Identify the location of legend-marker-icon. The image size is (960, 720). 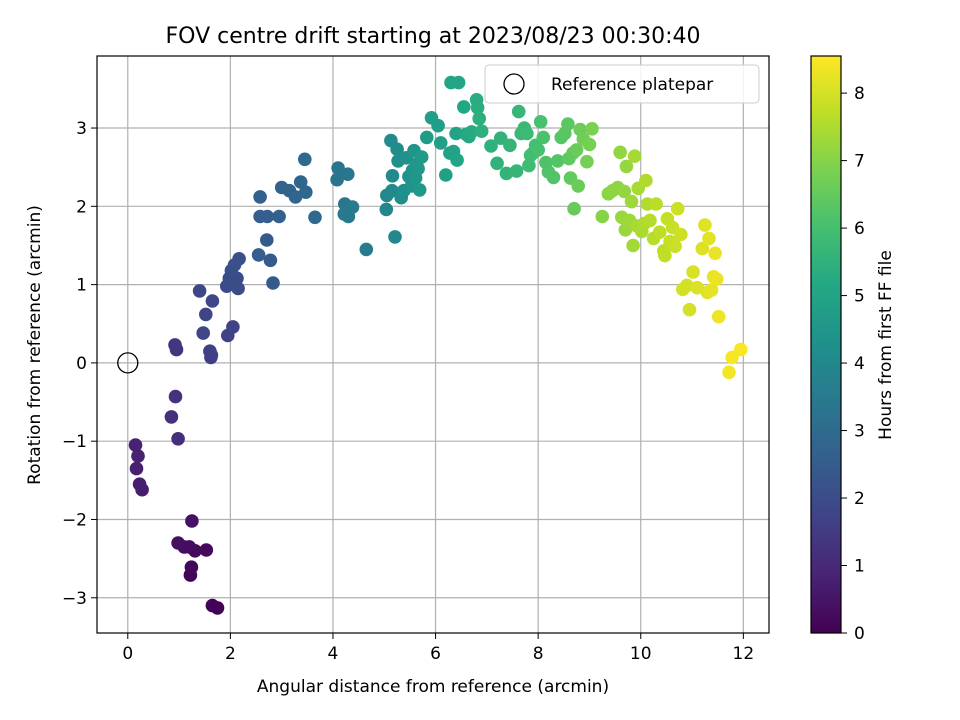
(514, 84).